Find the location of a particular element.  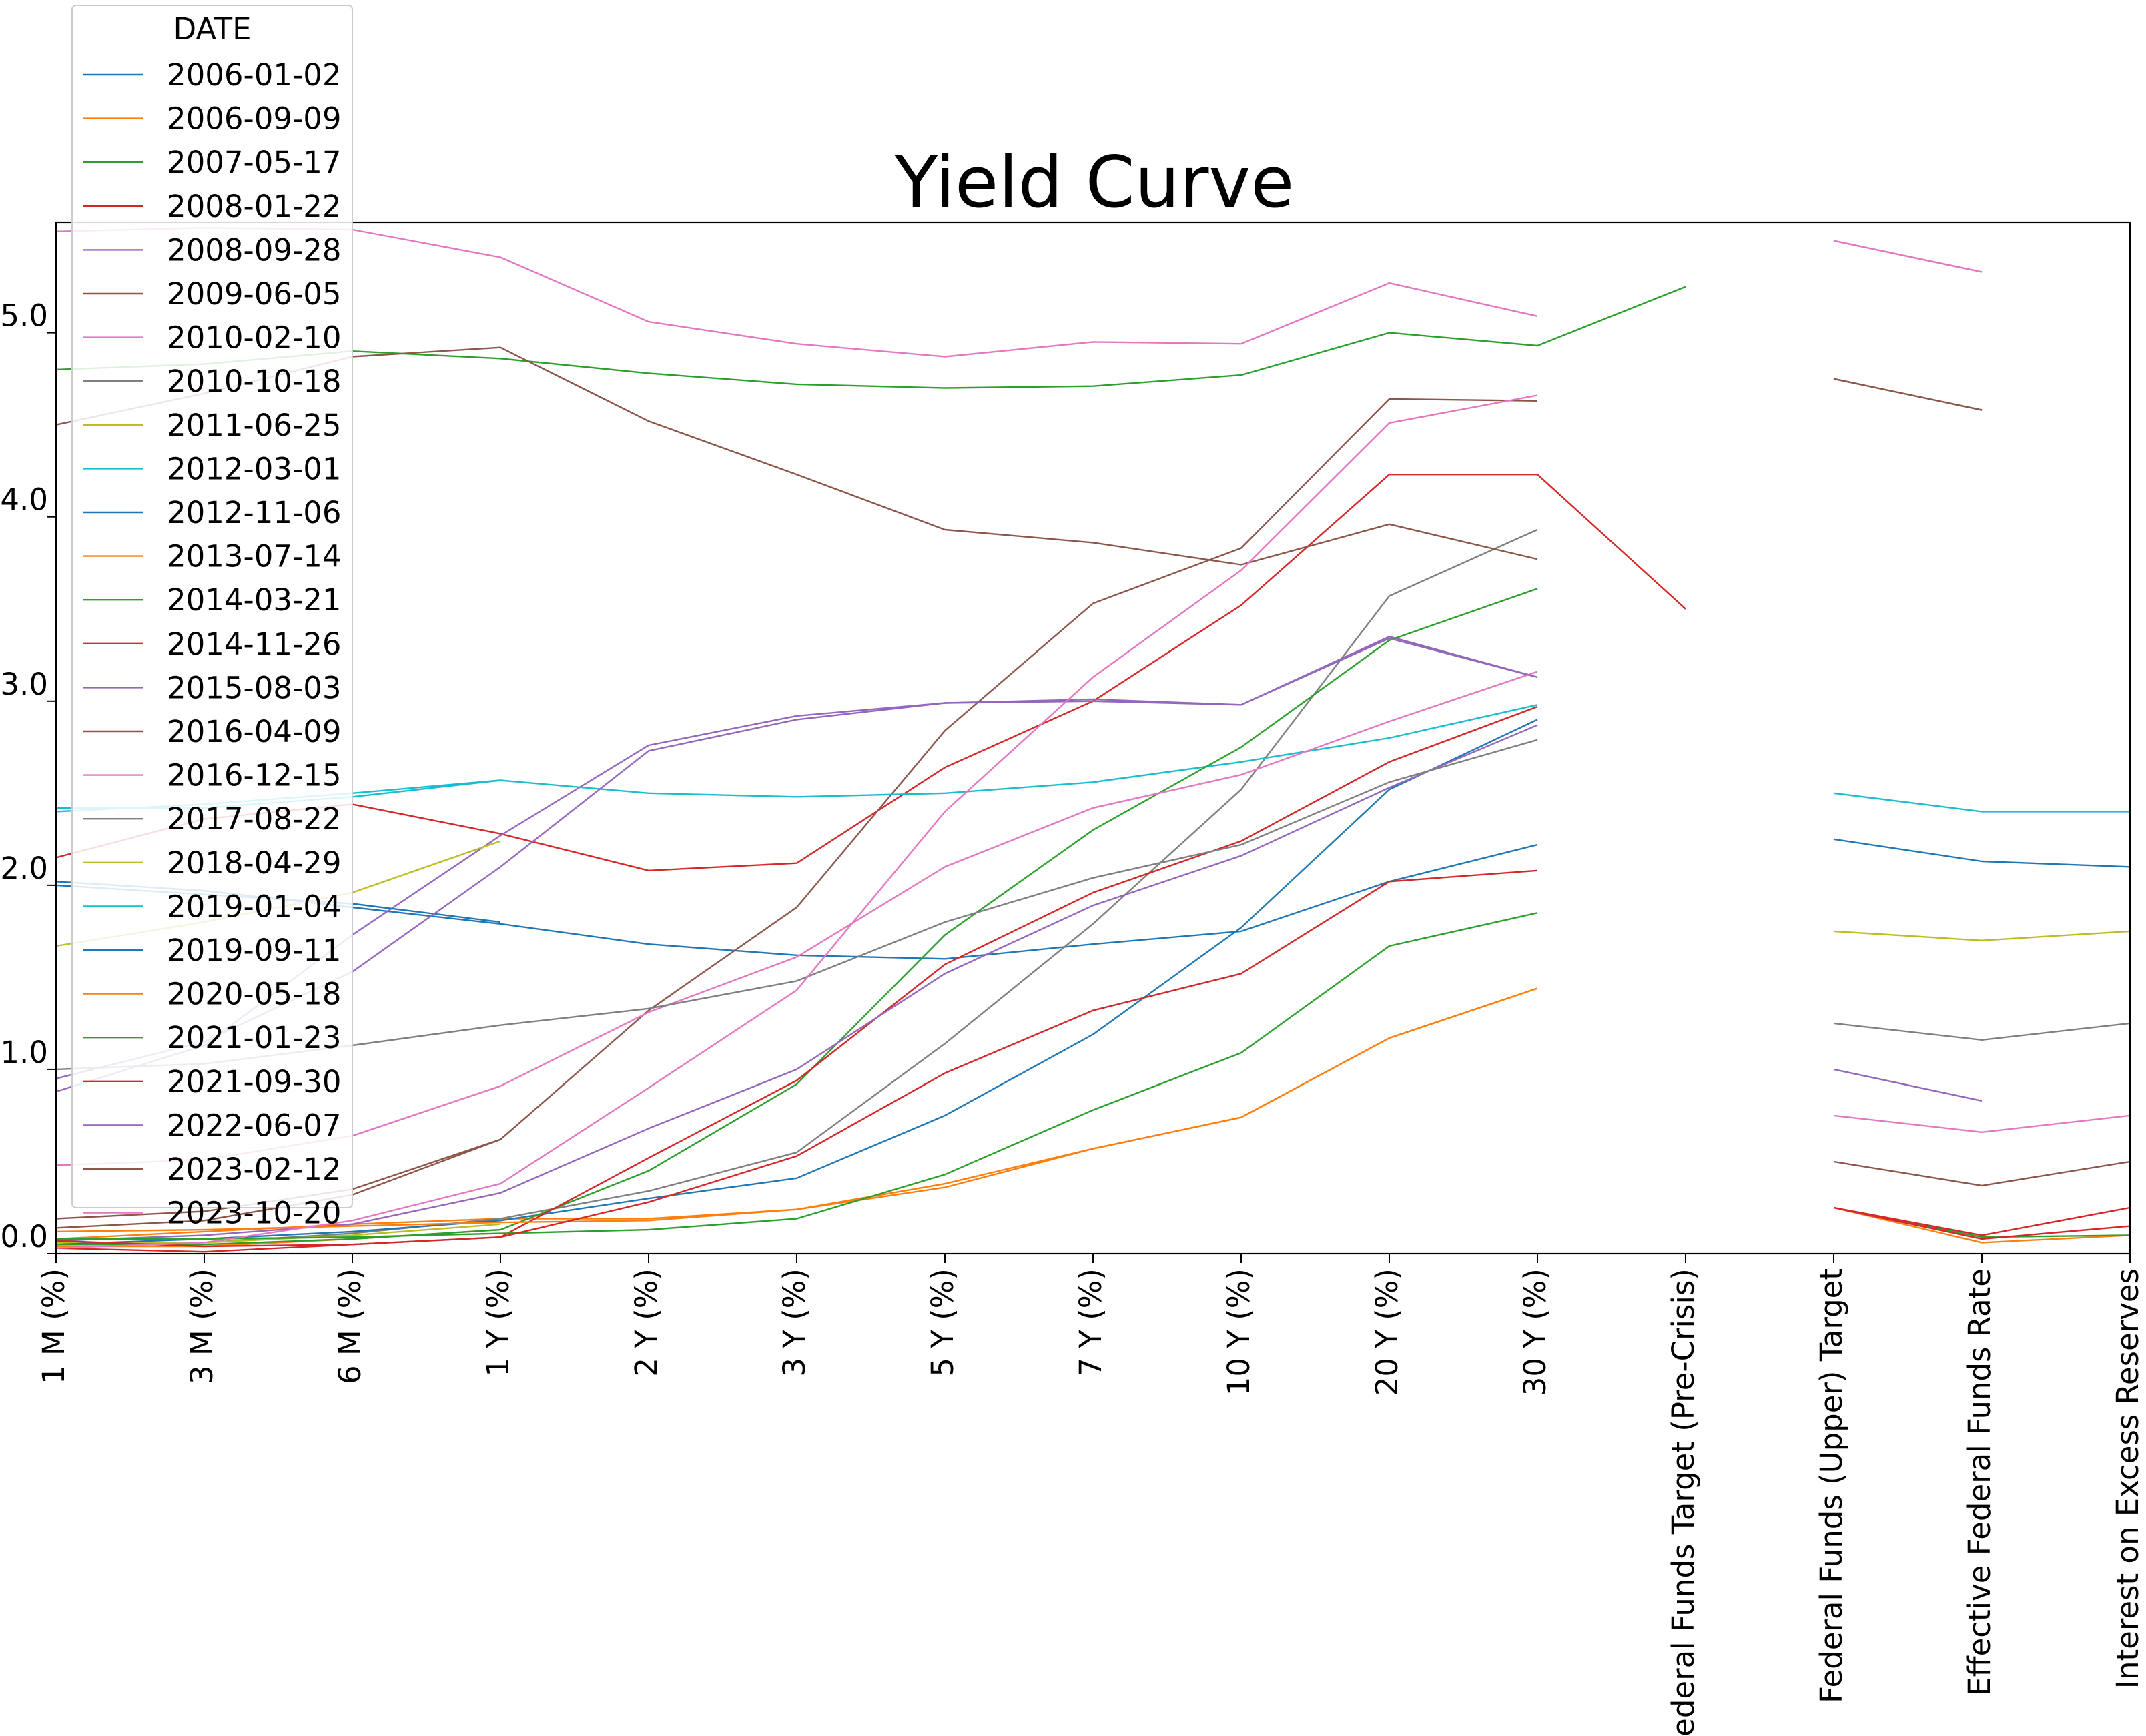

chart-title: Yield Curve is located at coordinates (1094, 182).